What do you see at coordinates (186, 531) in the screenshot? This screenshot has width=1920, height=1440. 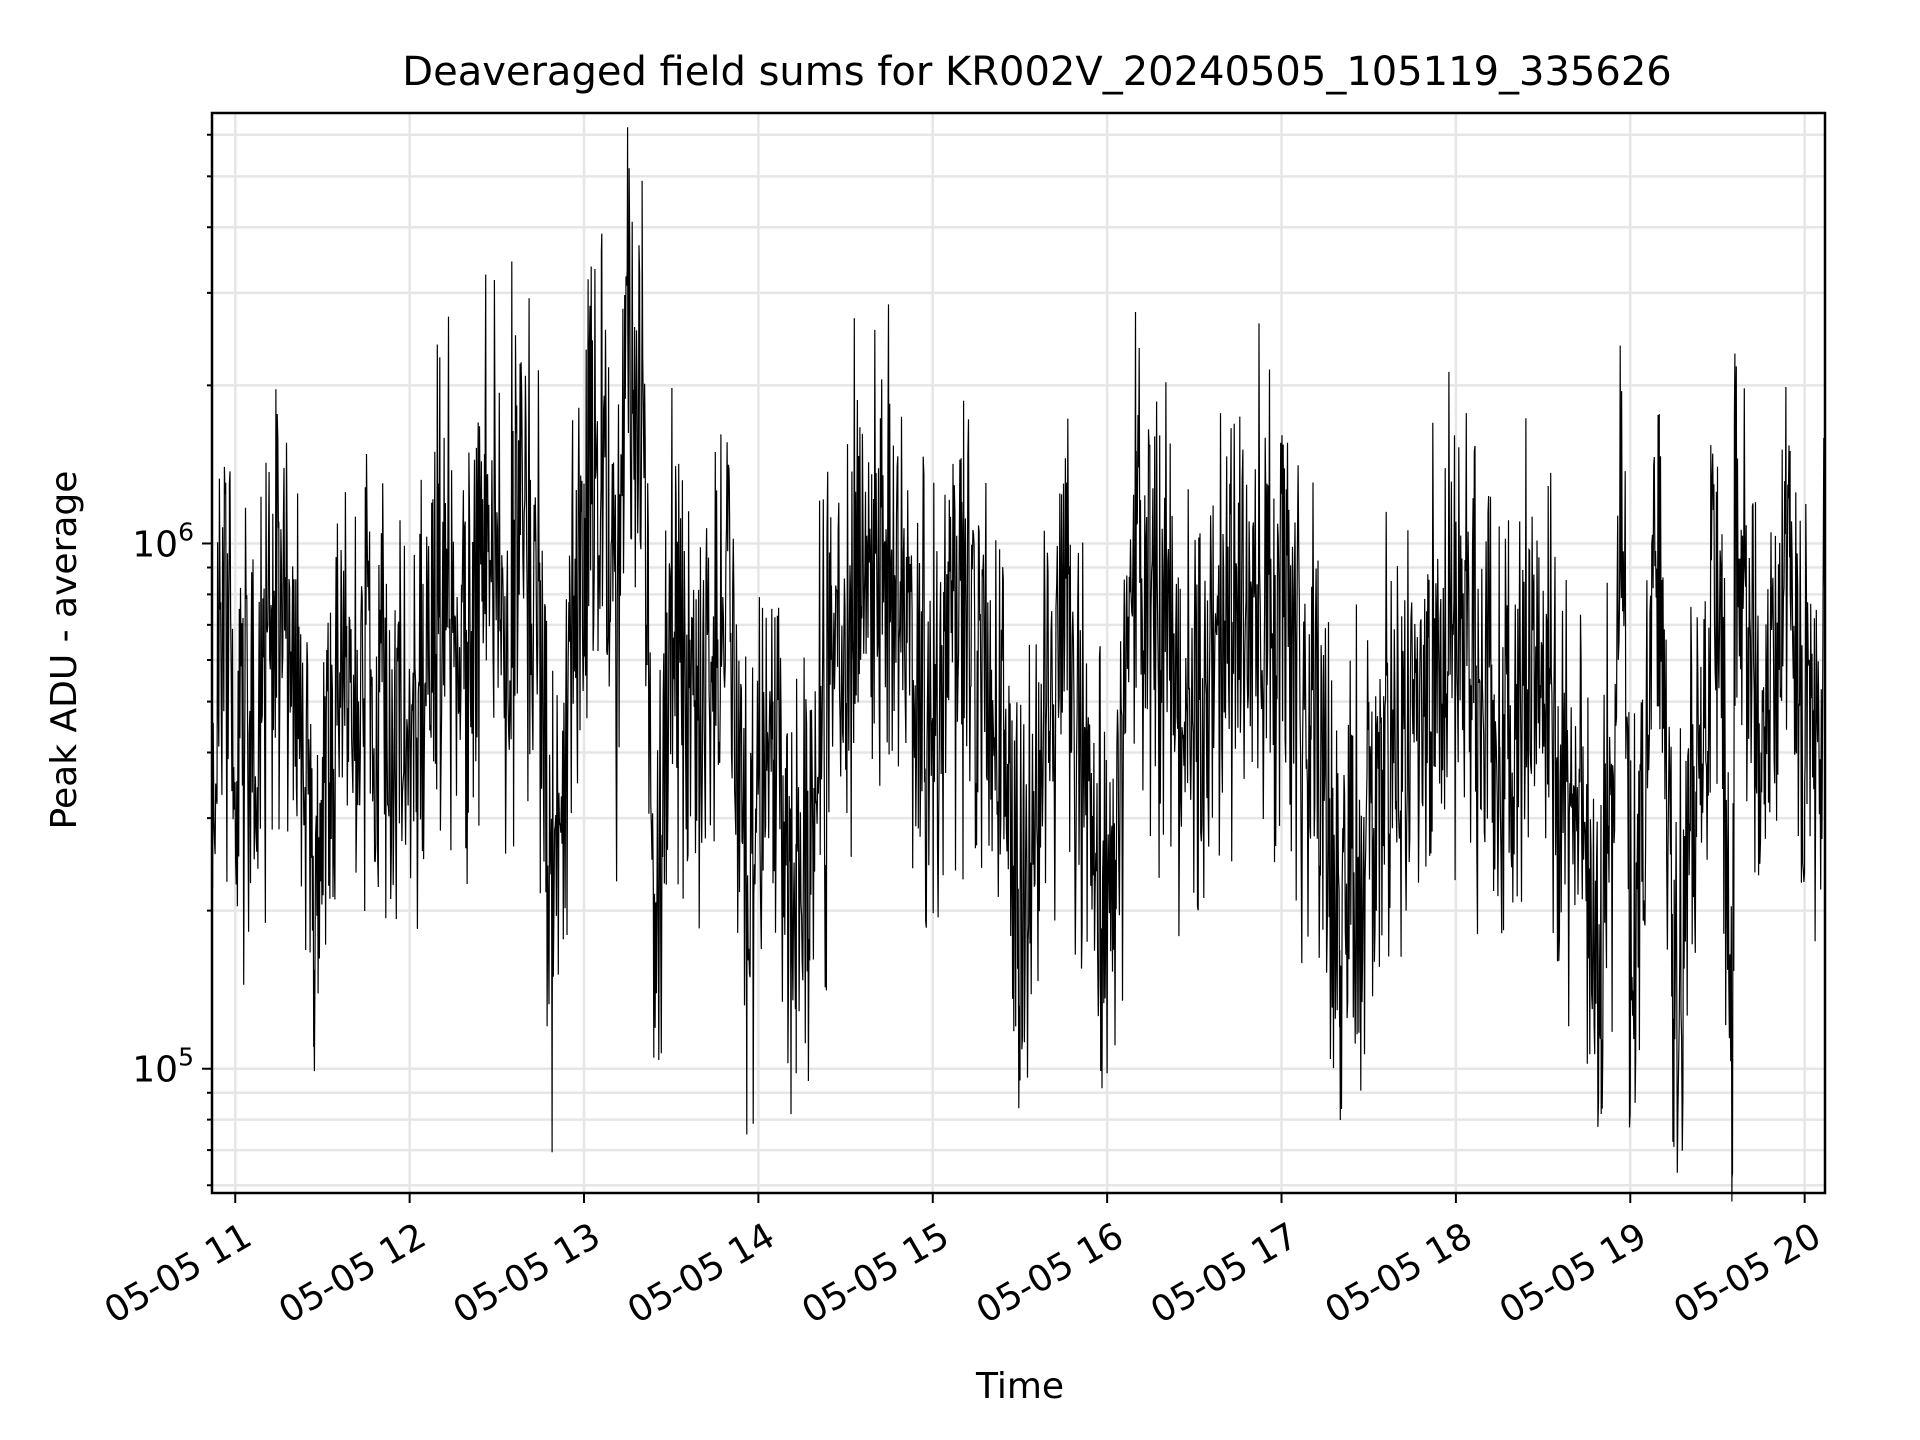 I see `y-tick-exponent: 6` at bounding box center [186, 531].